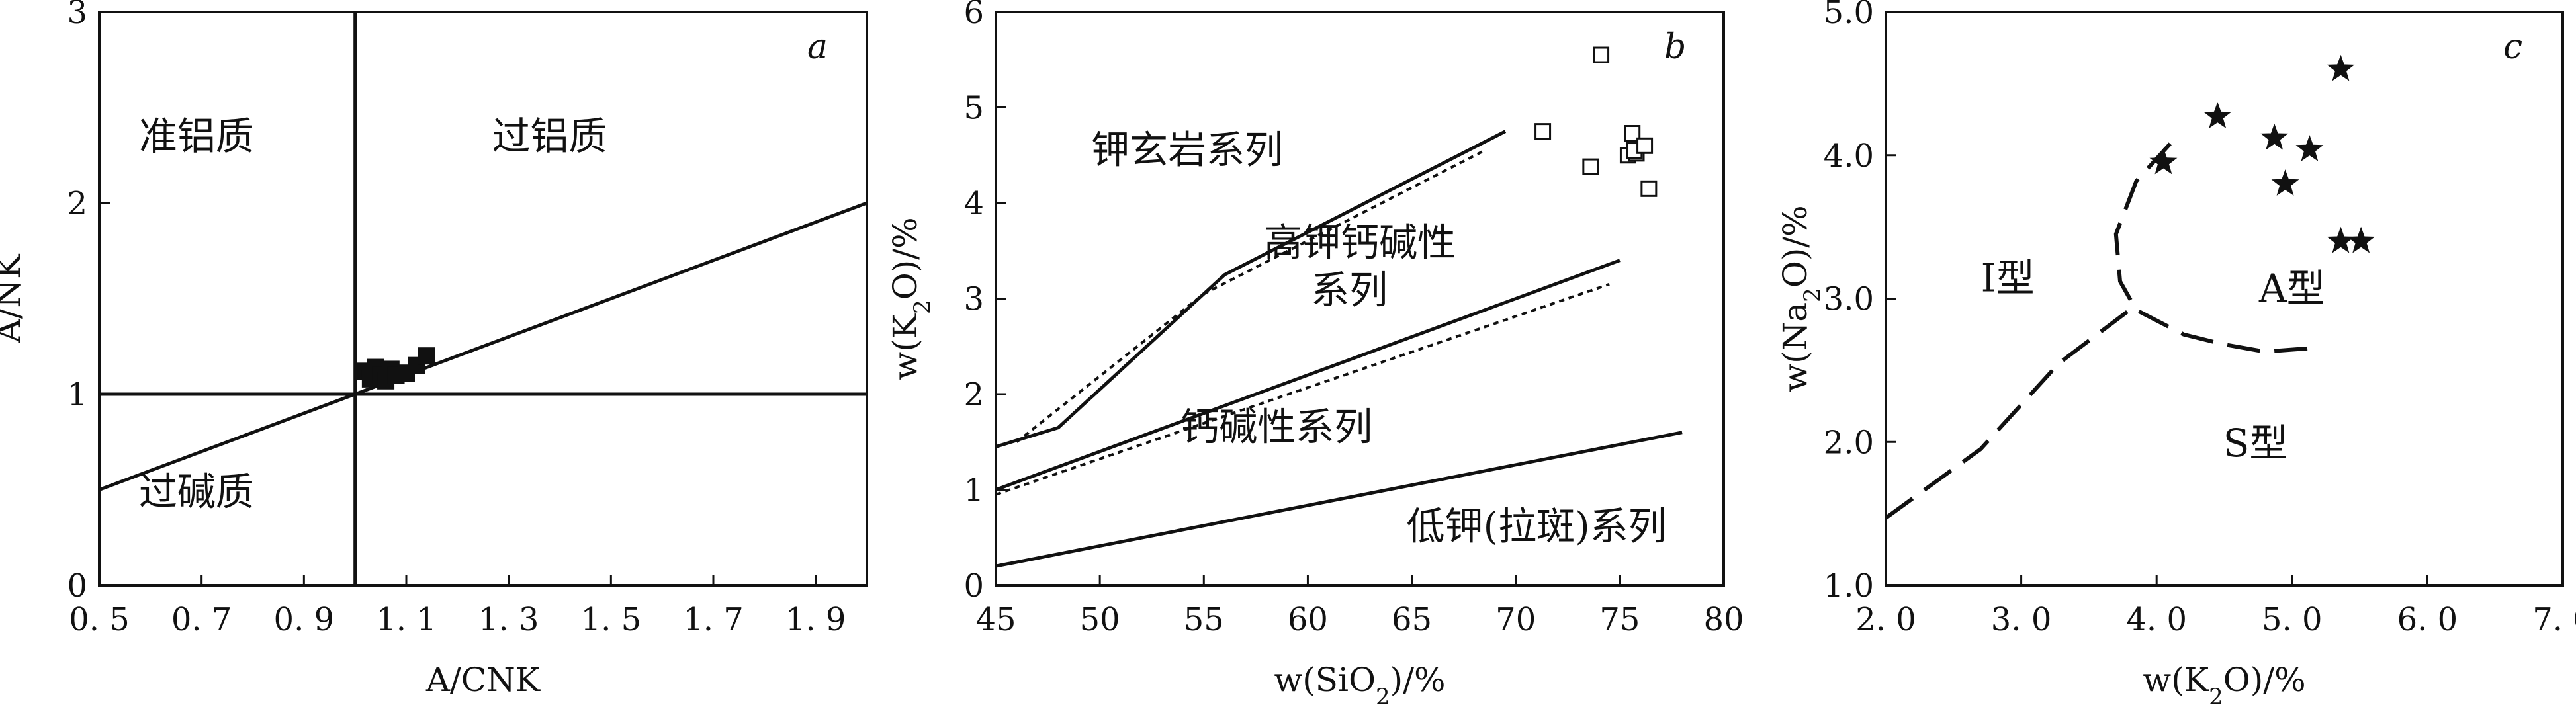 This screenshot has height=707, width=2576. What do you see at coordinates (713, 619) in the screenshot?
I see `x-tick-label: 1. 7` at bounding box center [713, 619].